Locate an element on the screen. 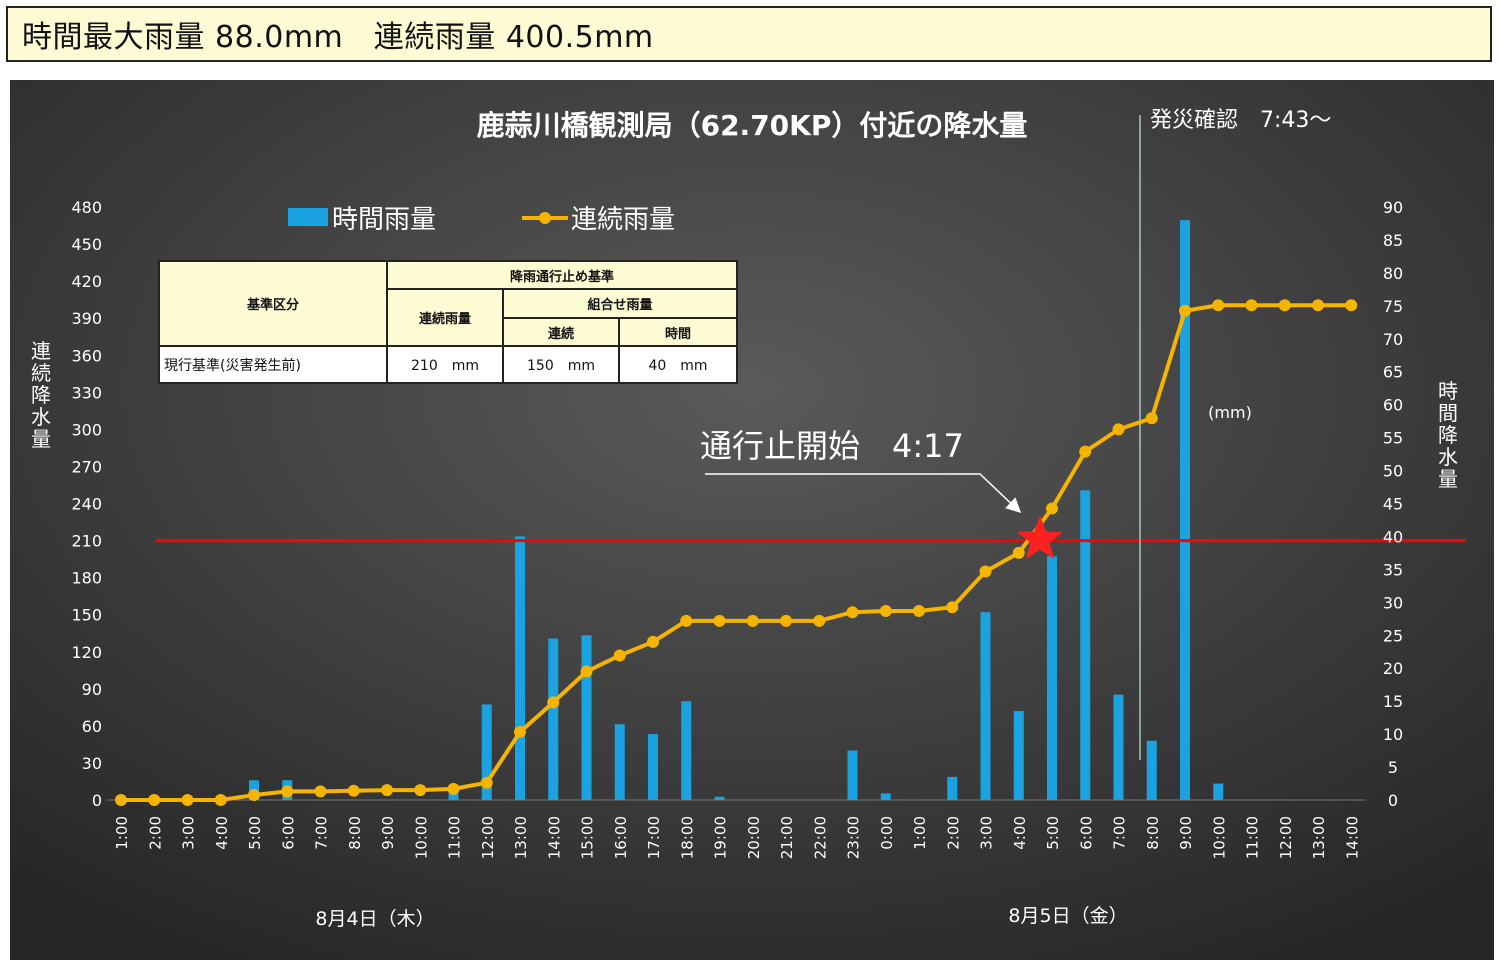 This screenshot has height=965, width=1500. x-tick-label: 6:00 is located at coordinates (1086, 833).